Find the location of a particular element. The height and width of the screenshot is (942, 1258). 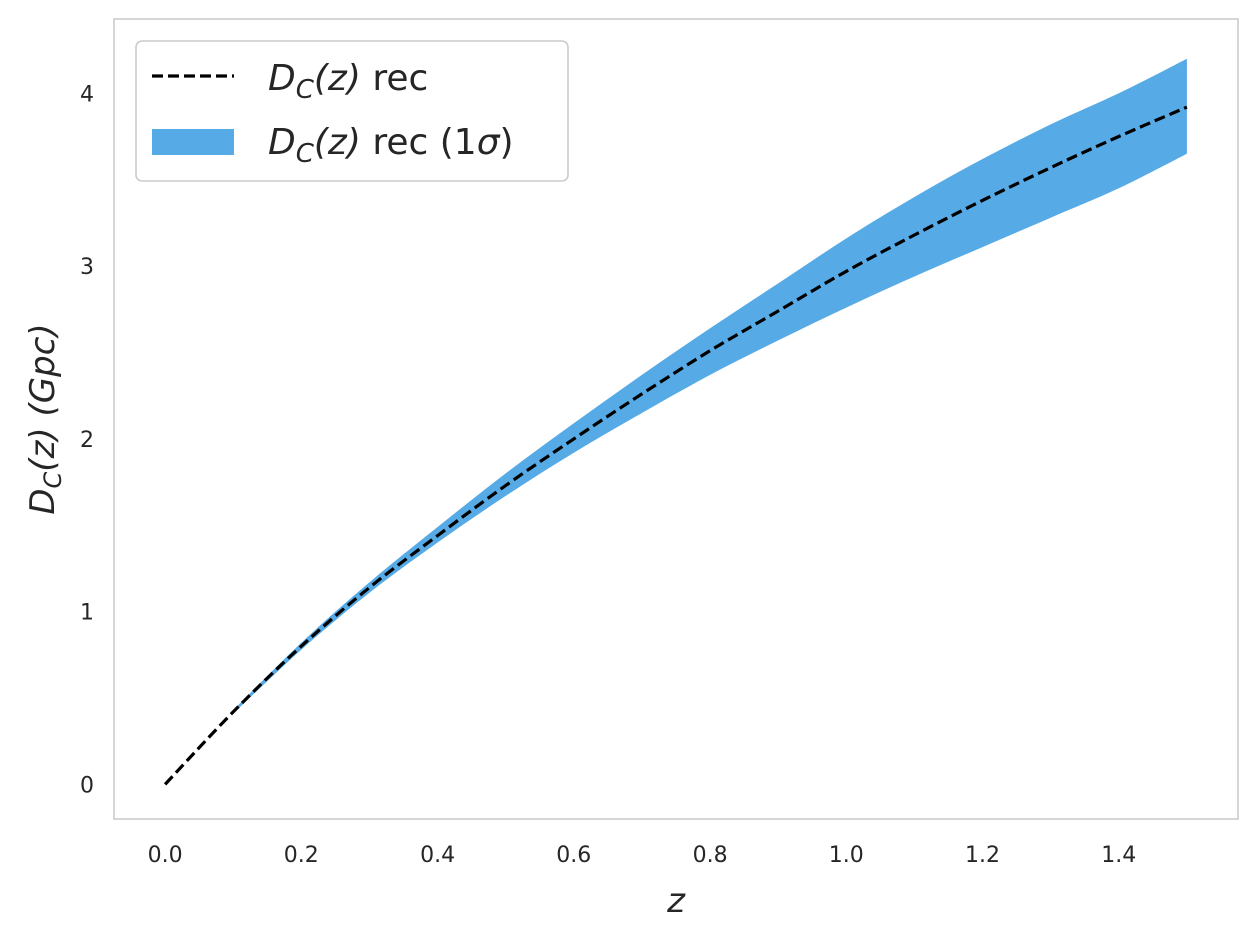

x-tick-label: 1.0 is located at coordinates (846, 855).